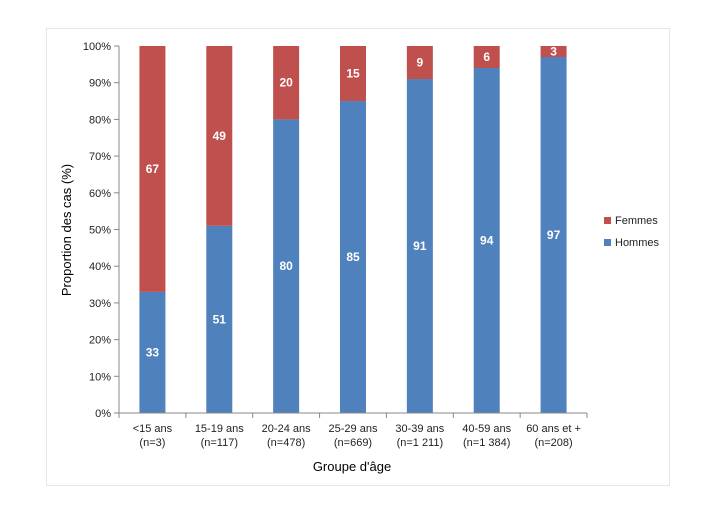 The image size is (717, 528). I want to click on y-tick-label: 30%, so click(100, 304).